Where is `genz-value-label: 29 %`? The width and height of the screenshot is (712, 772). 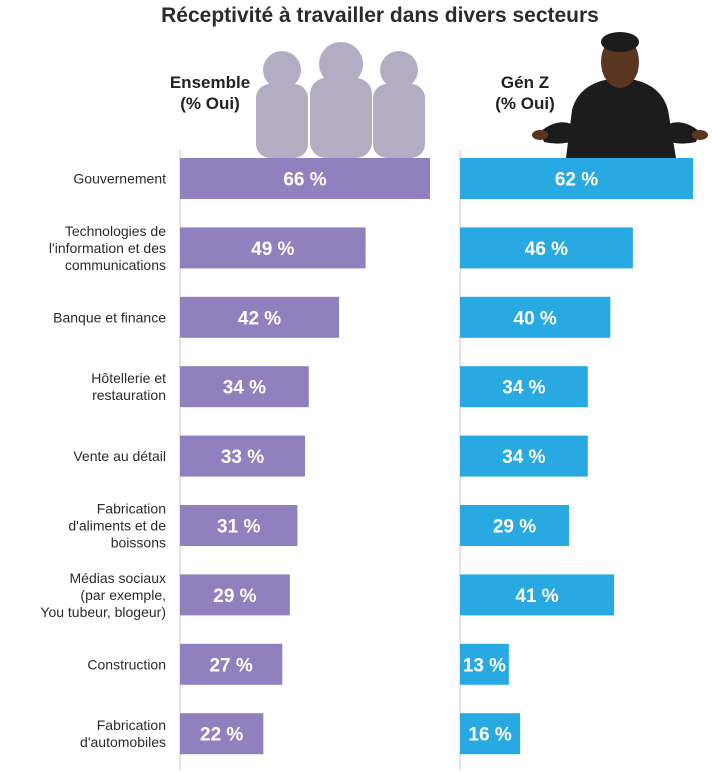
genz-value-label: 29 % is located at coordinates (514, 527).